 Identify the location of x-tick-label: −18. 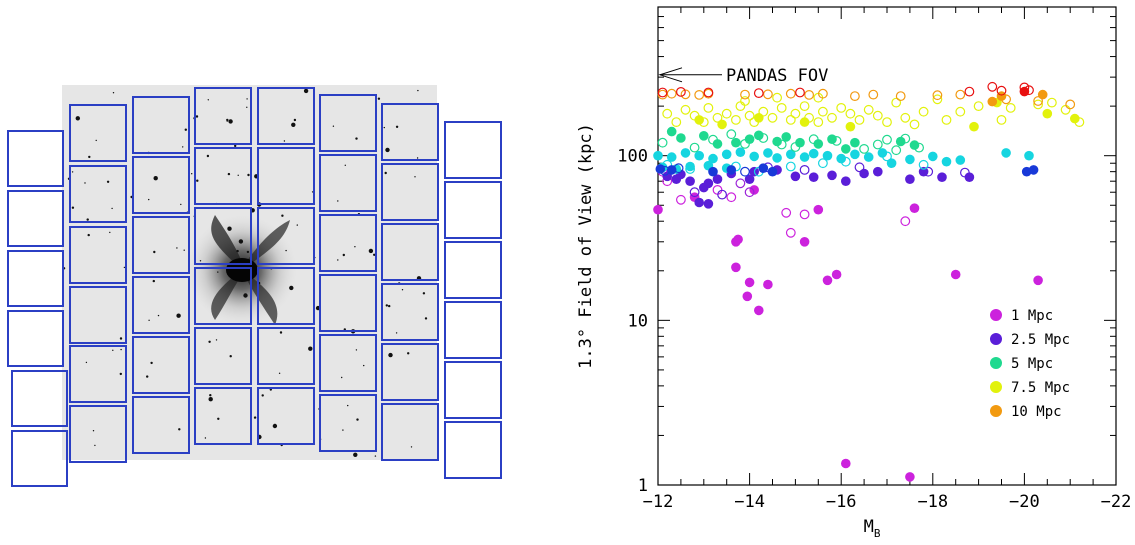
(932, 502).